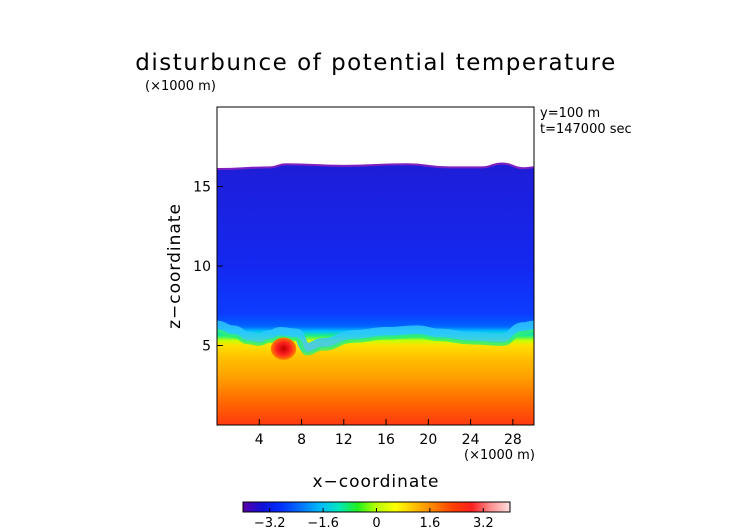 This screenshot has height=532, width=752. What do you see at coordinates (483, 523) in the screenshot?
I see `colorbar-tick-label: 3.2` at bounding box center [483, 523].